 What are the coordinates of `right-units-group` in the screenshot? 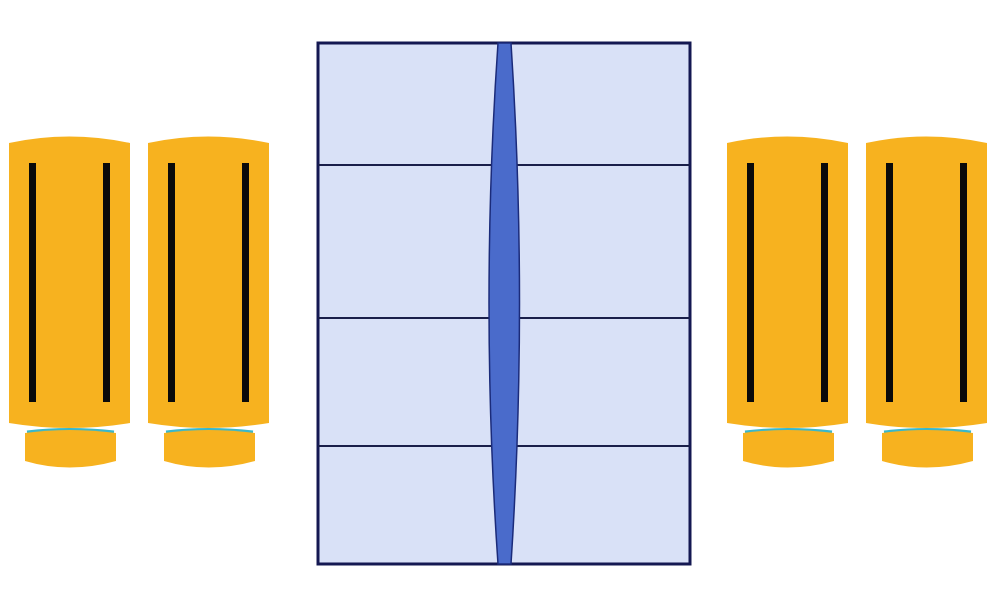 It's located at (857, 302).